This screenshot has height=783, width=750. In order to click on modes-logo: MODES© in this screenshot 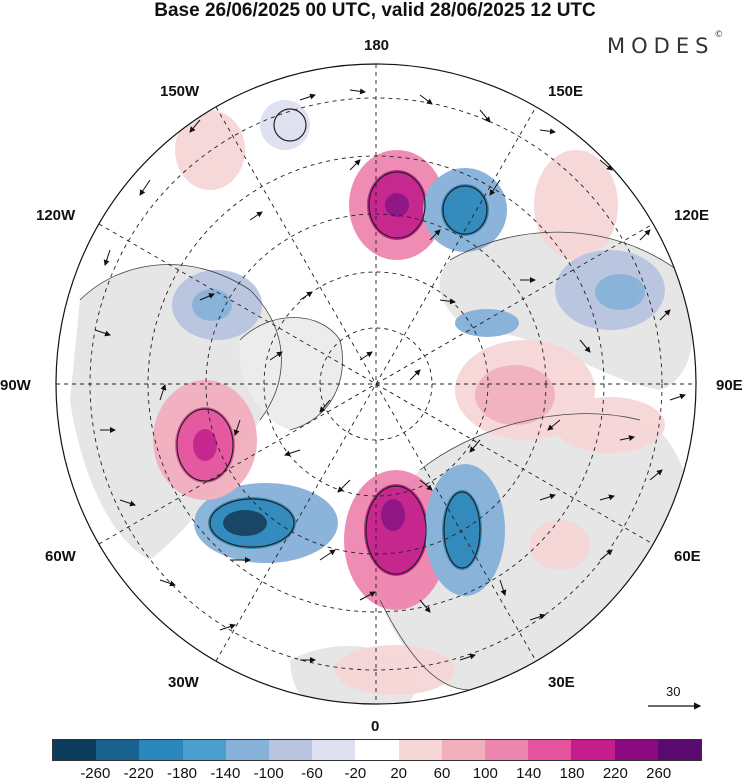, I will do `click(665, 44)`.